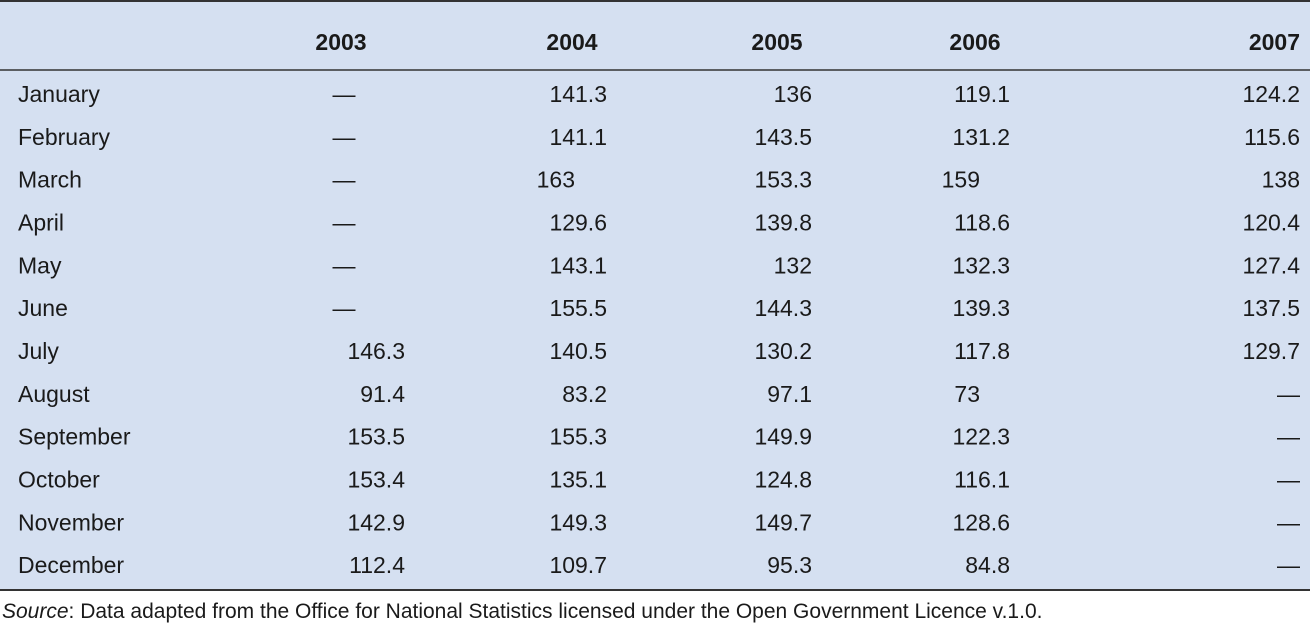  What do you see at coordinates (961, 180) in the screenshot?
I see `cell-value: 159` at bounding box center [961, 180].